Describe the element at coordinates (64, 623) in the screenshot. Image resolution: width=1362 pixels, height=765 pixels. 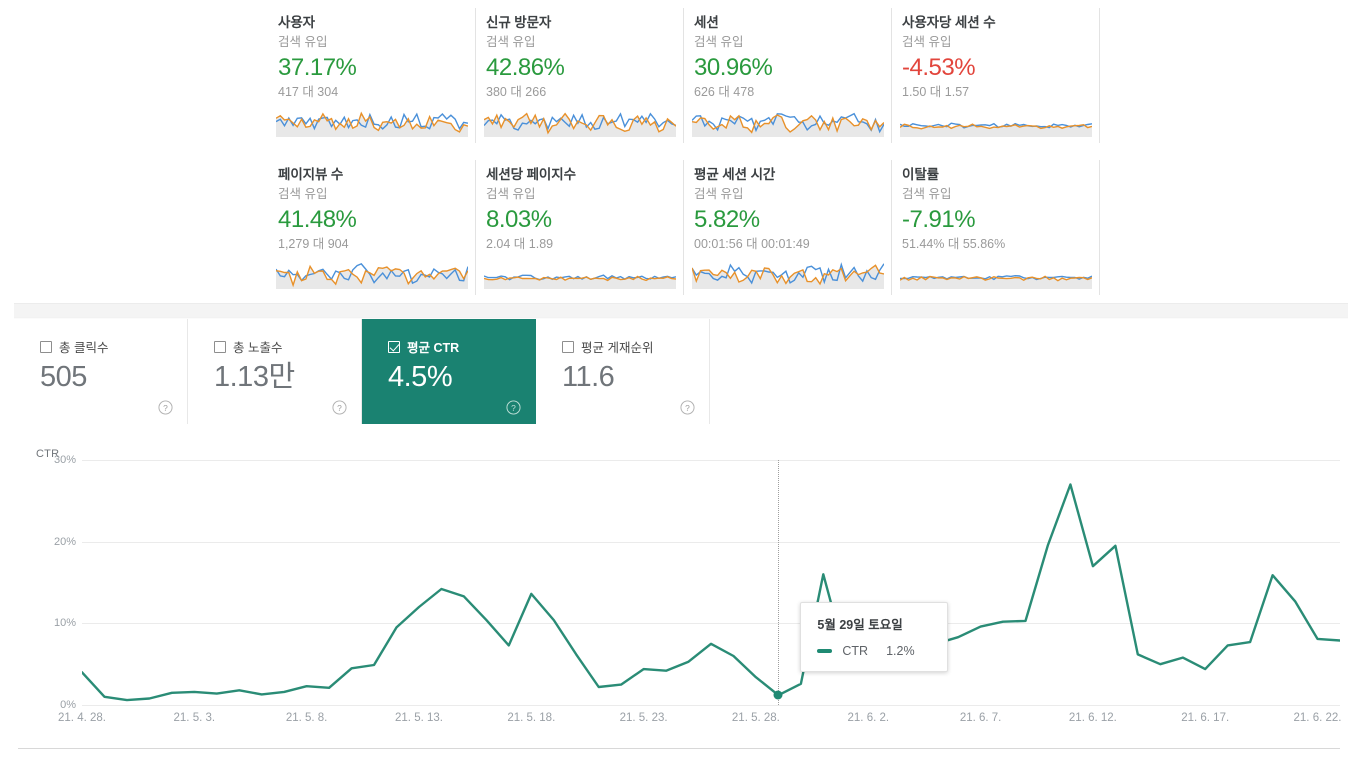
I see `y-axis-tick-label: 10%` at that location.